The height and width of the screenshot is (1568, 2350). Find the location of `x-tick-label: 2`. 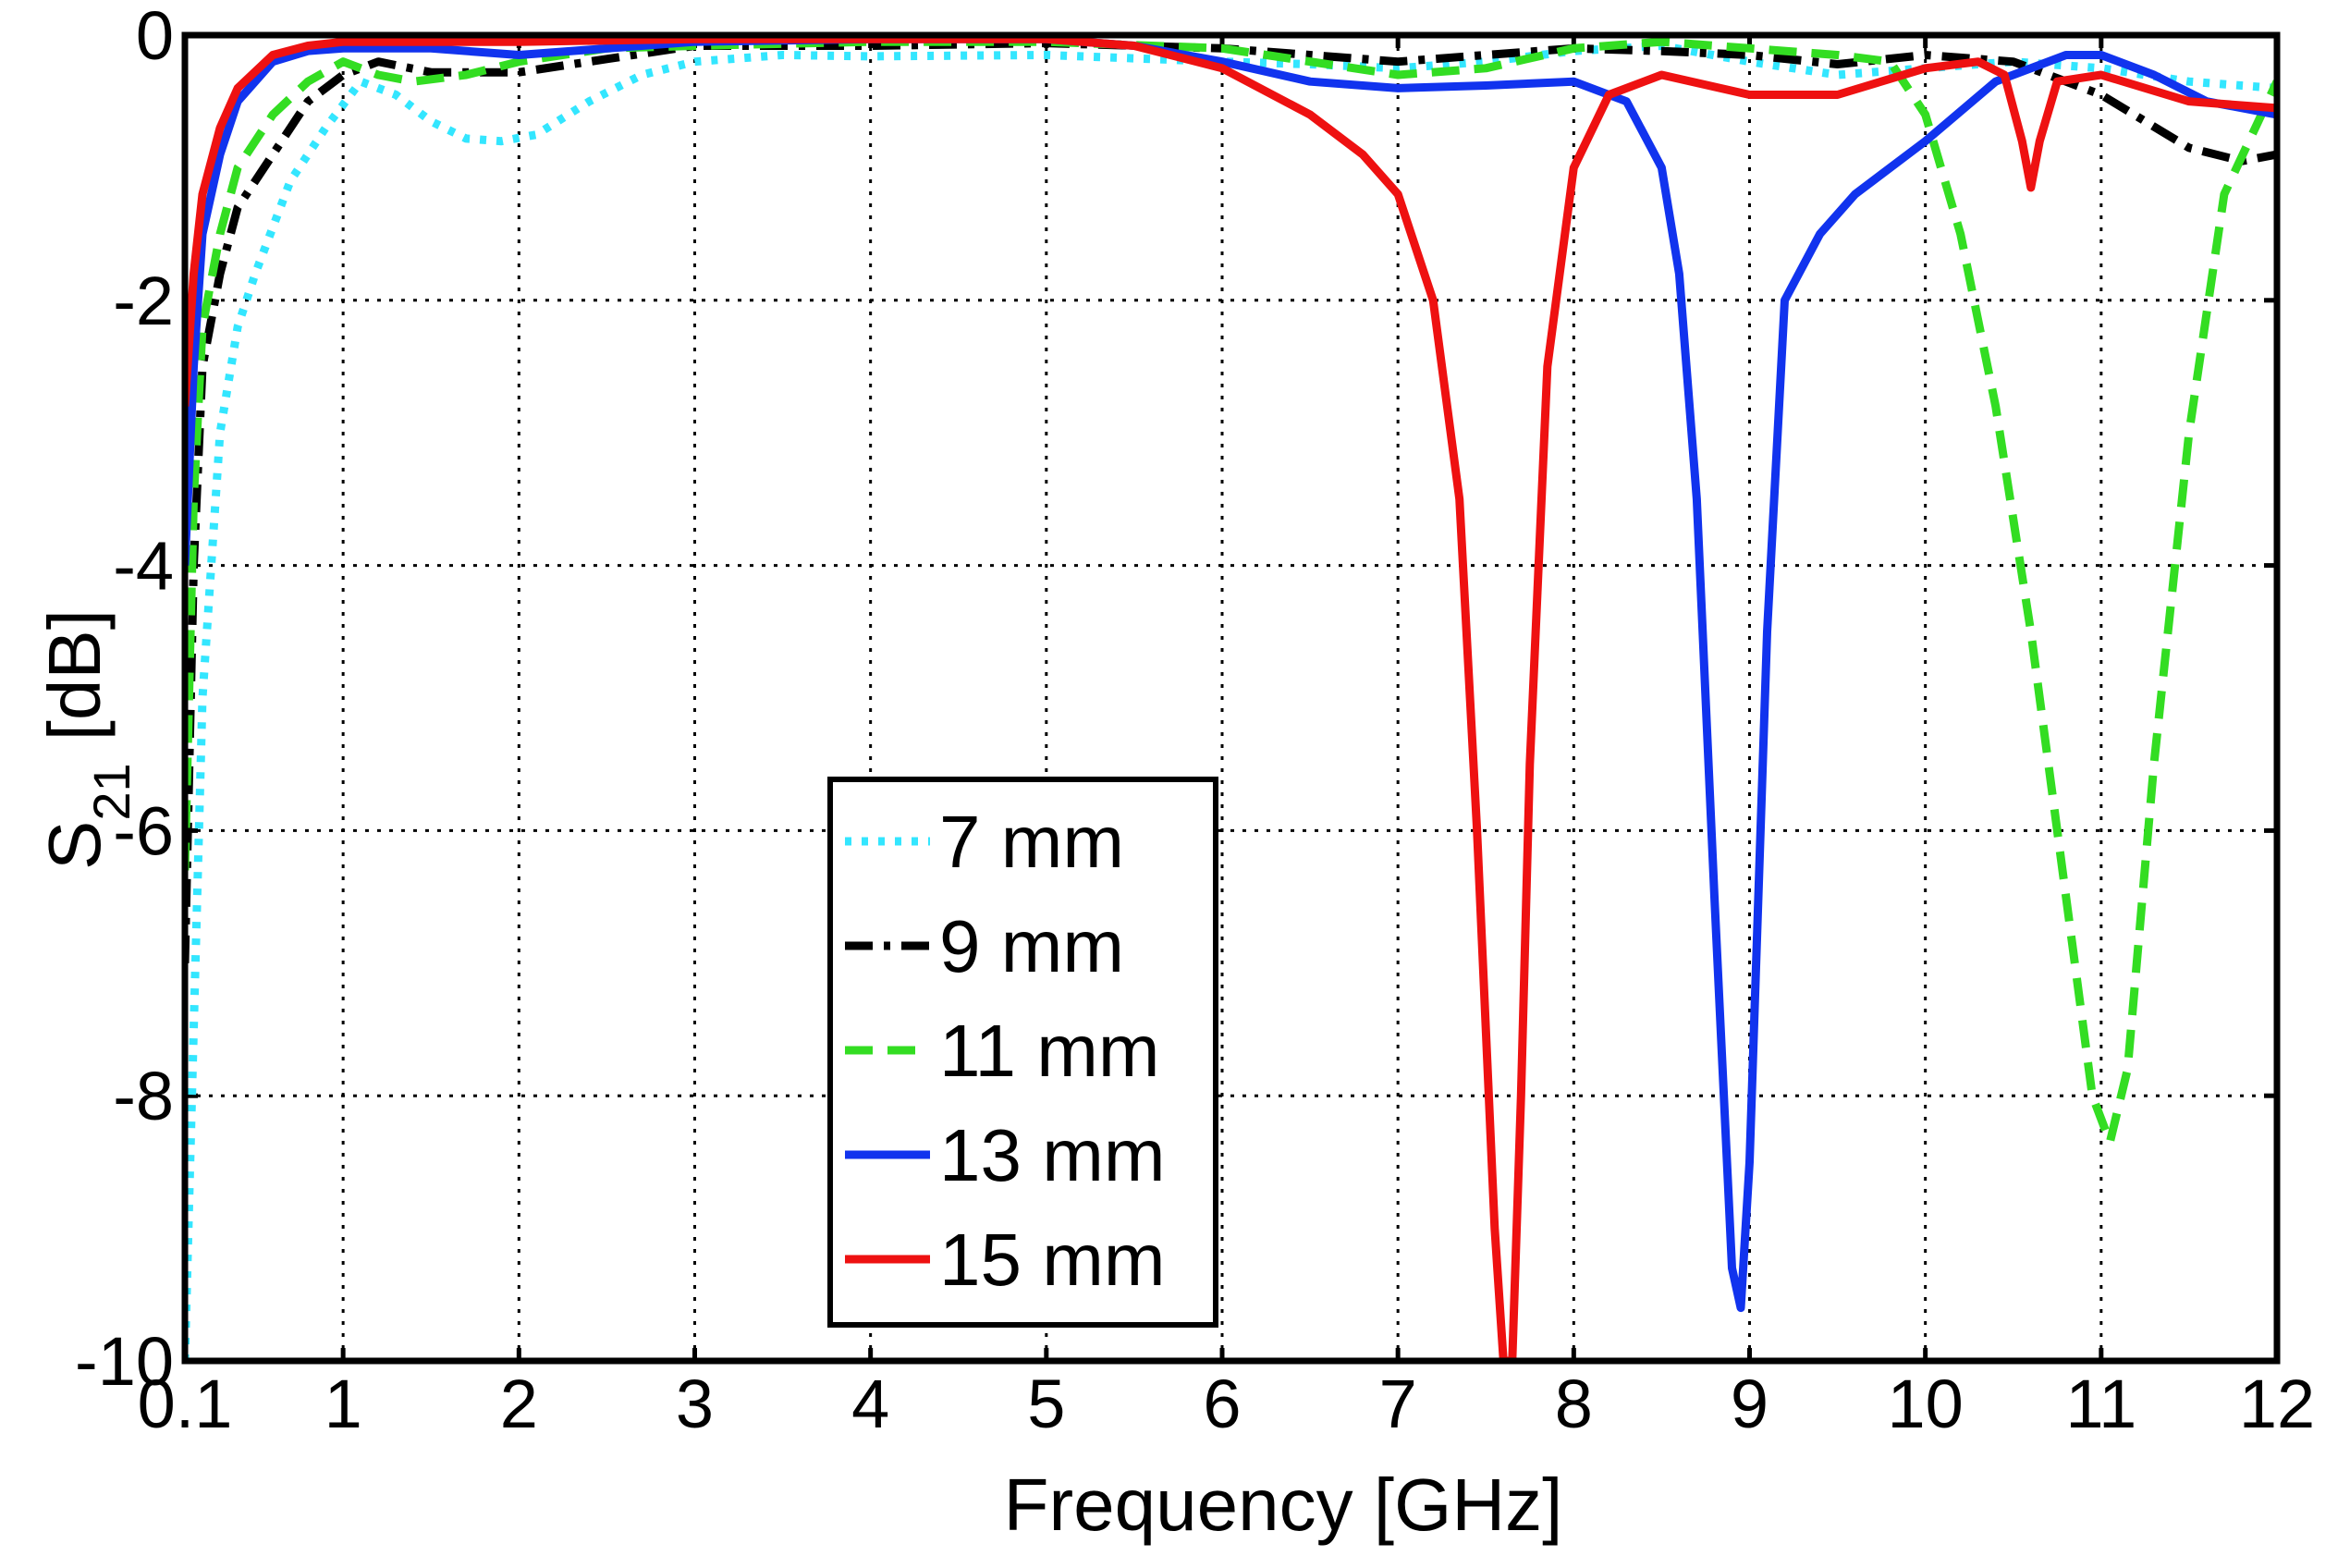

x-tick-label: 2 is located at coordinates (519, 1404).